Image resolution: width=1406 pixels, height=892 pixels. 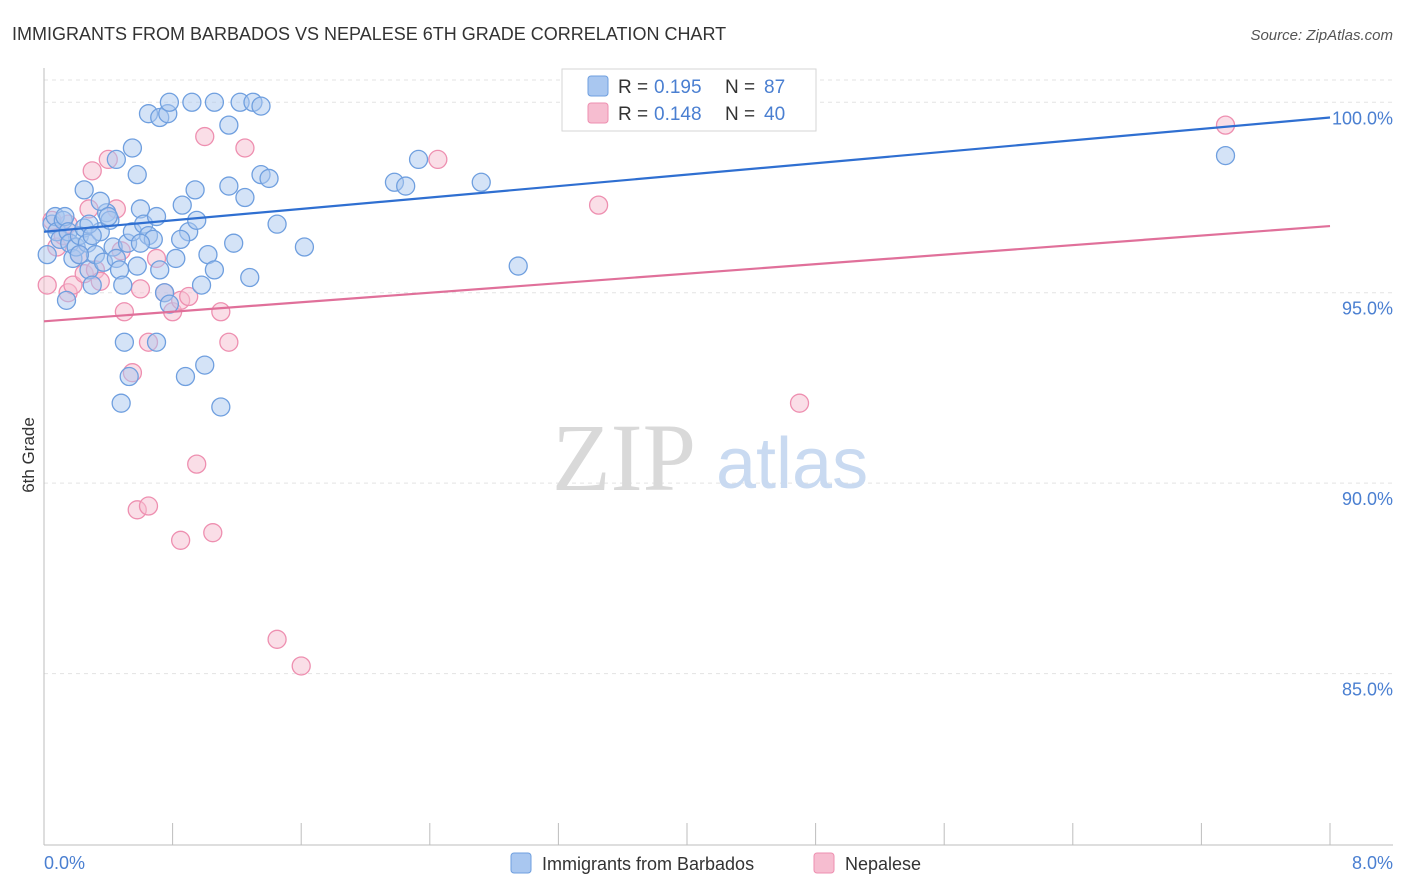 What do you see at coordinates (598, 113) in the screenshot?
I see `legend-swatch-nepalese` at bounding box center [598, 113].